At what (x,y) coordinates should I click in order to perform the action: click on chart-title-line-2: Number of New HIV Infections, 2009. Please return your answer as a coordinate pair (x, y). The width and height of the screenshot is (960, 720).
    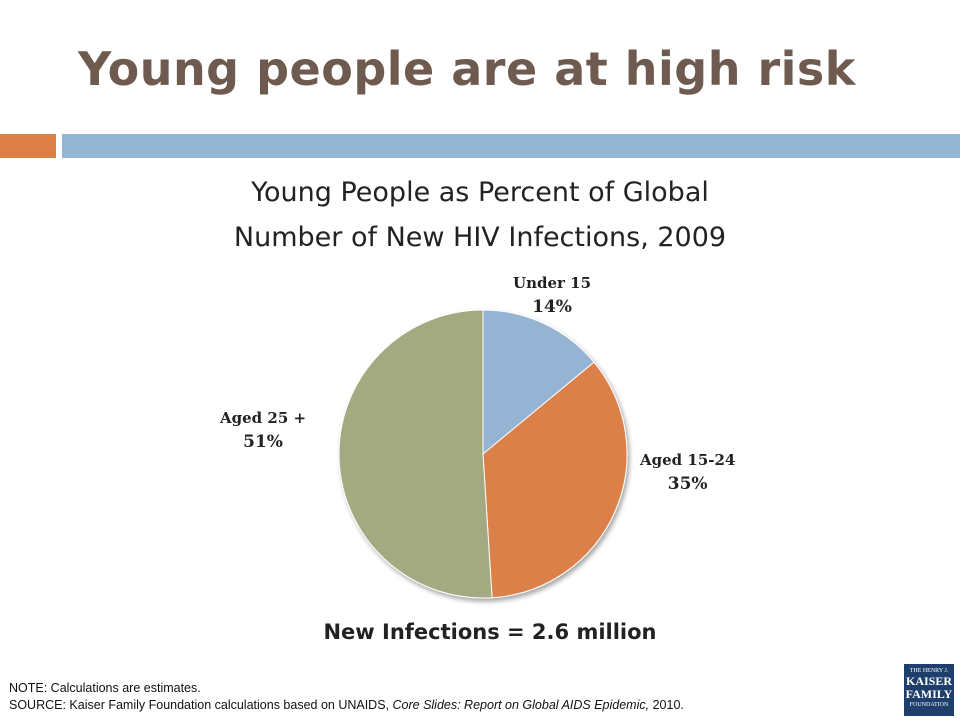
    Looking at the image, I should click on (480, 237).